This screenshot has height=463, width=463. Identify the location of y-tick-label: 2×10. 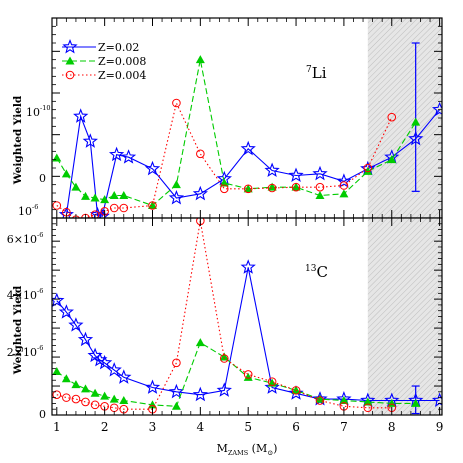
(22, 352).